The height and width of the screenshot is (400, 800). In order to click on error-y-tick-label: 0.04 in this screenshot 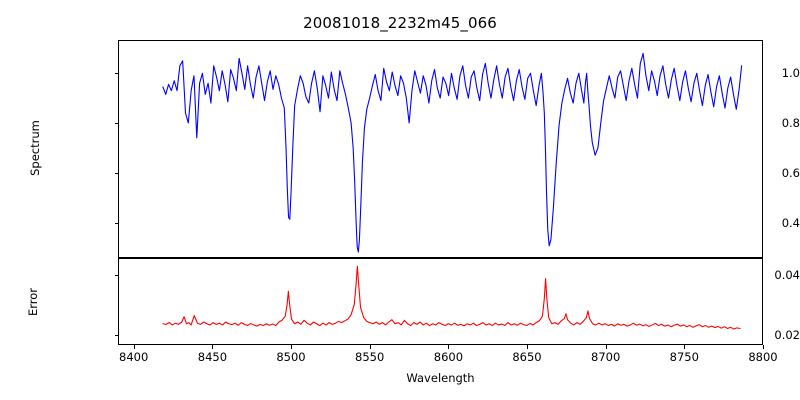, I will do `click(787, 274)`.